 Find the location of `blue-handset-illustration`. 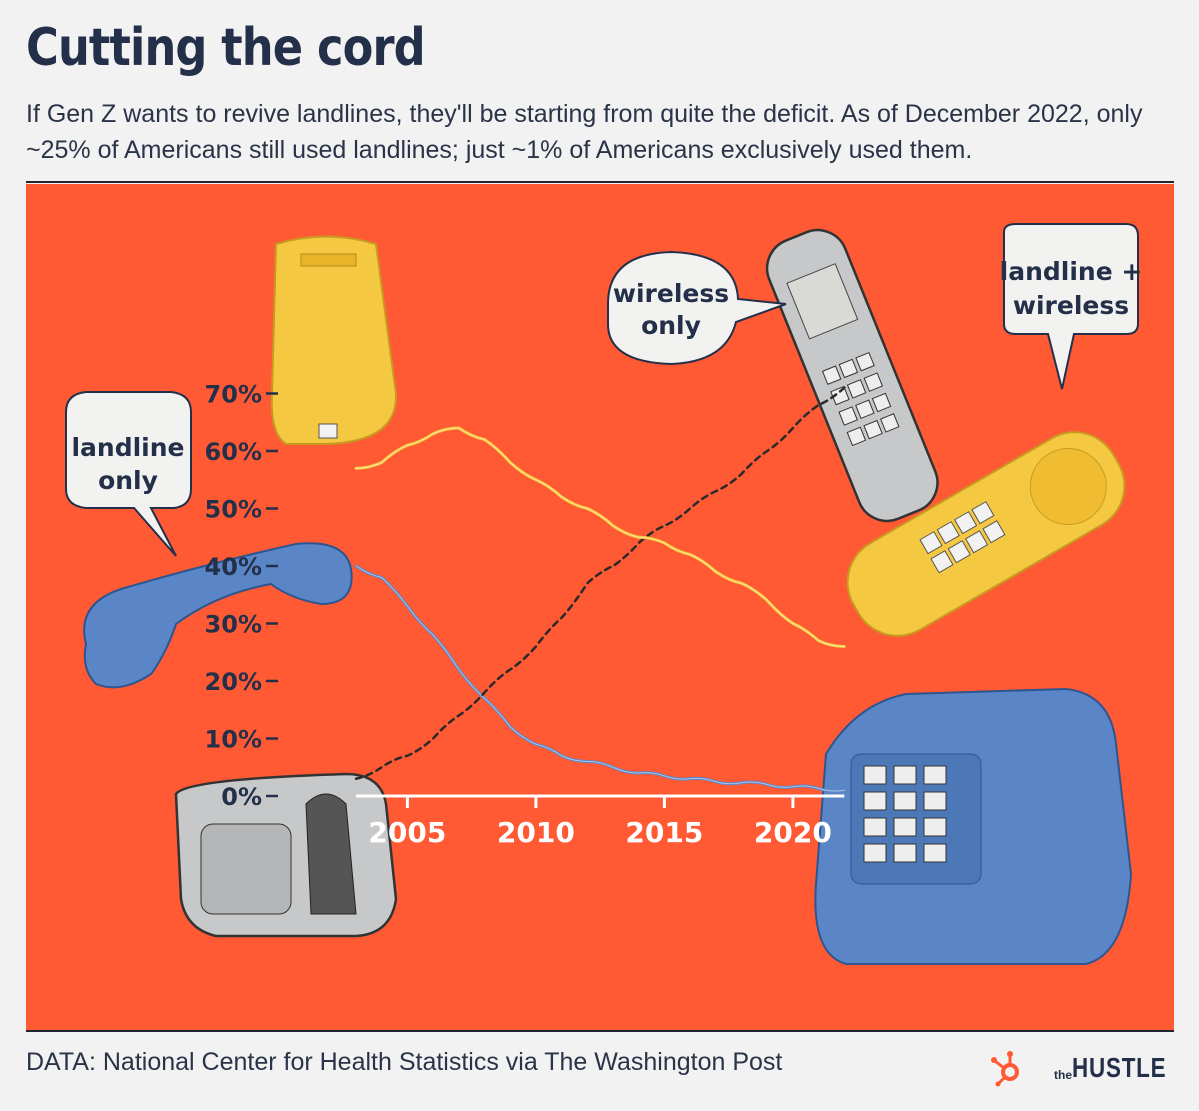

blue-handset-illustration is located at coordinates (218, 615).